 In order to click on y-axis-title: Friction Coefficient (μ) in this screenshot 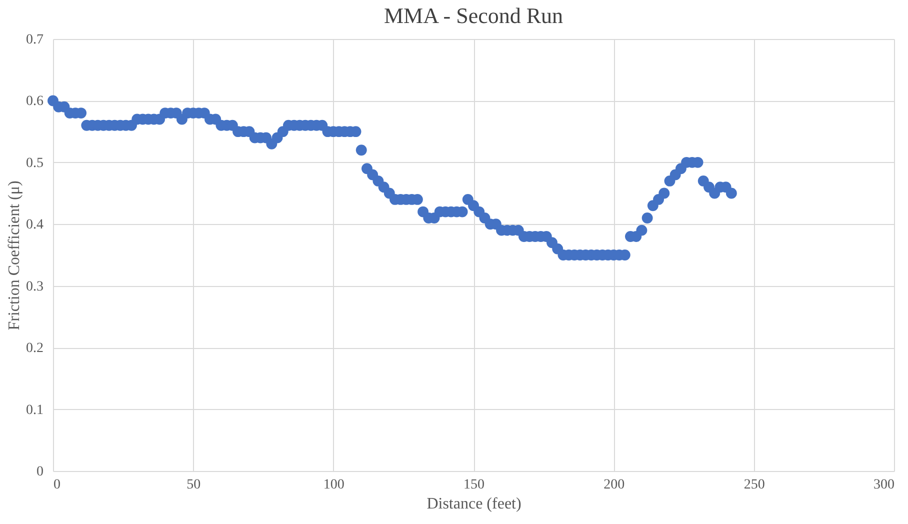, I will do `click(14, 255)`.